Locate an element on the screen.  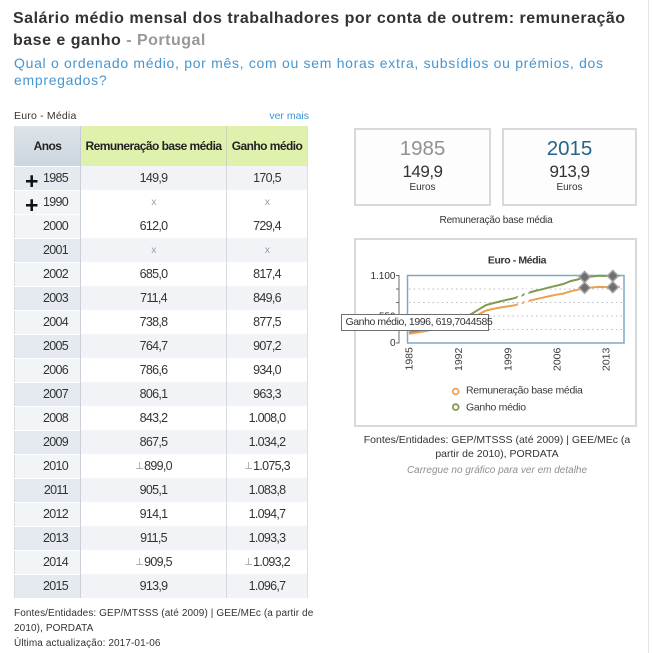
svg-text: 1.100 is located at coordinates (382, 276).